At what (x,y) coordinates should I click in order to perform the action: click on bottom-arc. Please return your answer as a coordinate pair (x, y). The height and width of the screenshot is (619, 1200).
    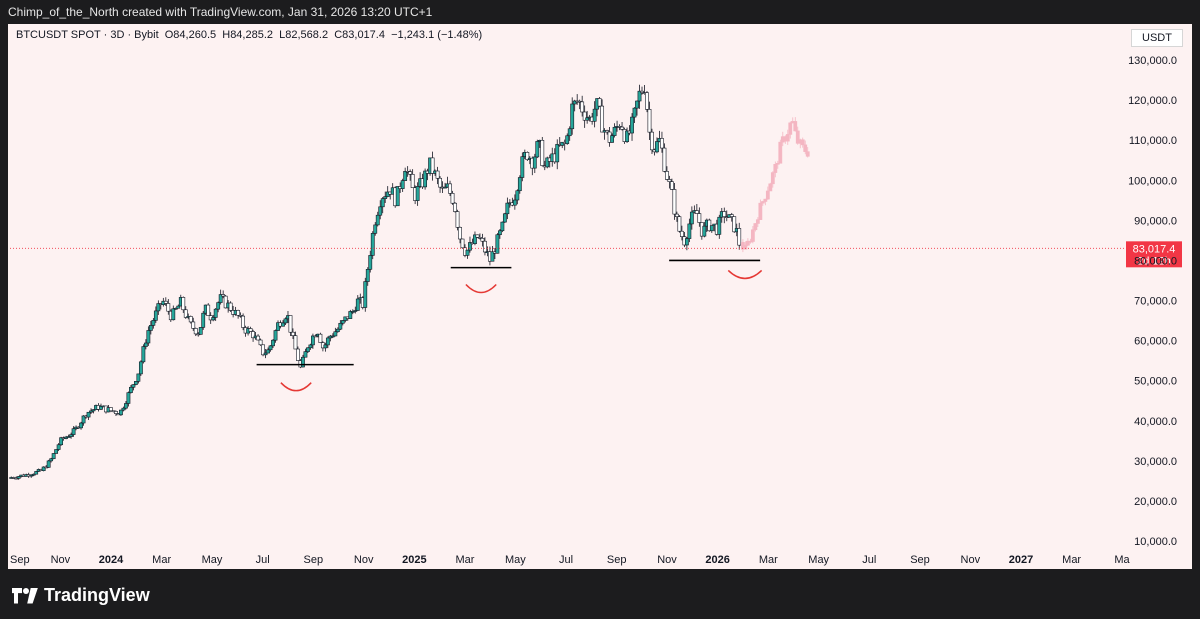
    Looking at the image, I should click on (745, 274).